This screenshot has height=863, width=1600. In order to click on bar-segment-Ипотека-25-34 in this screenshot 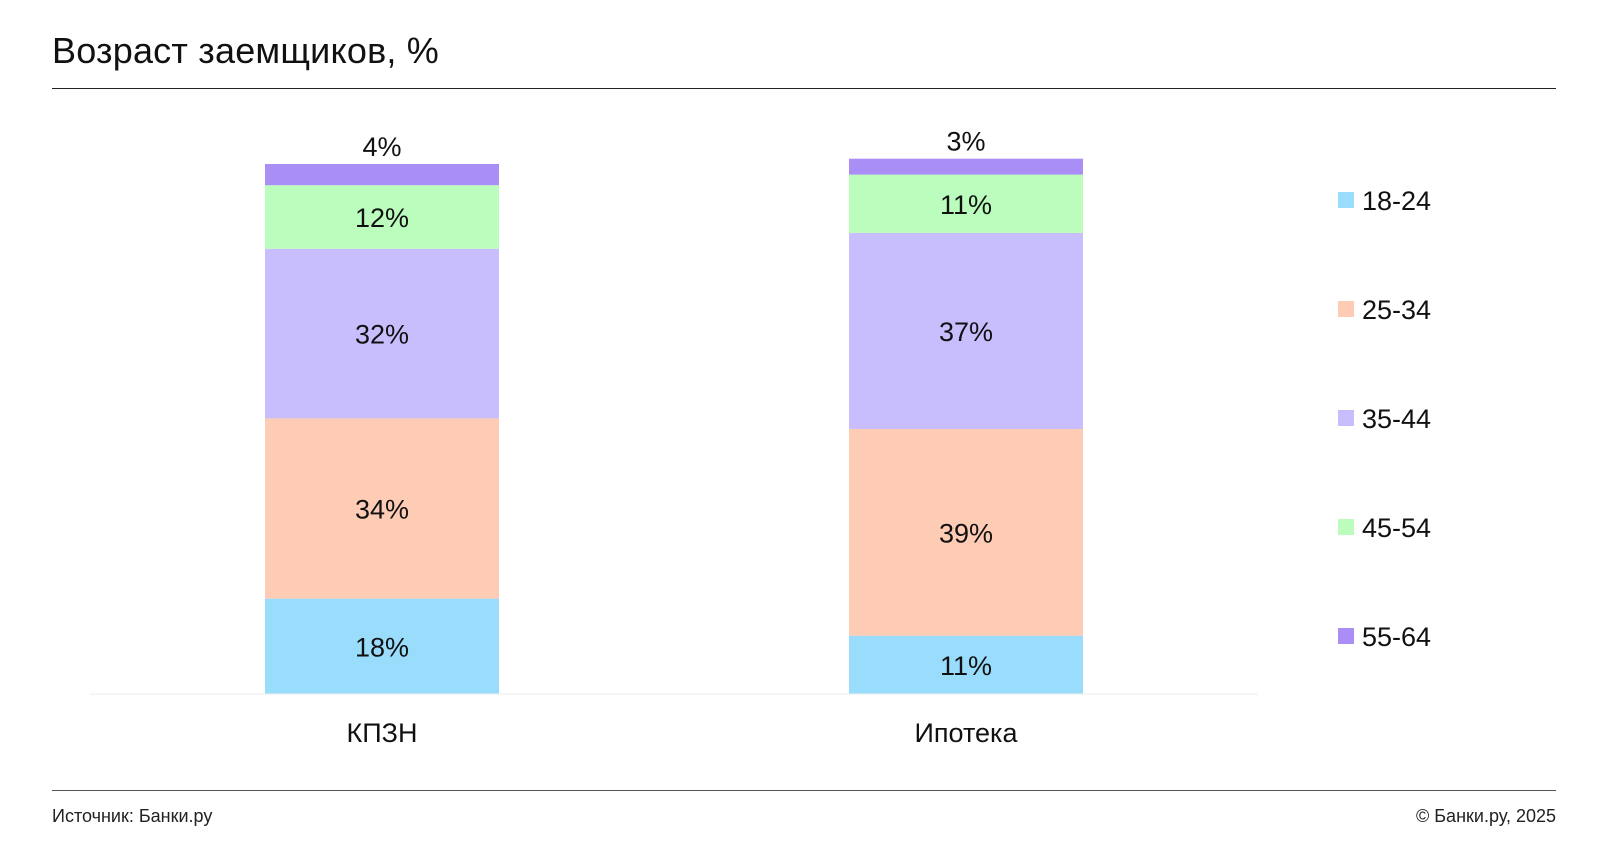, I will do `click(966, 532)`.